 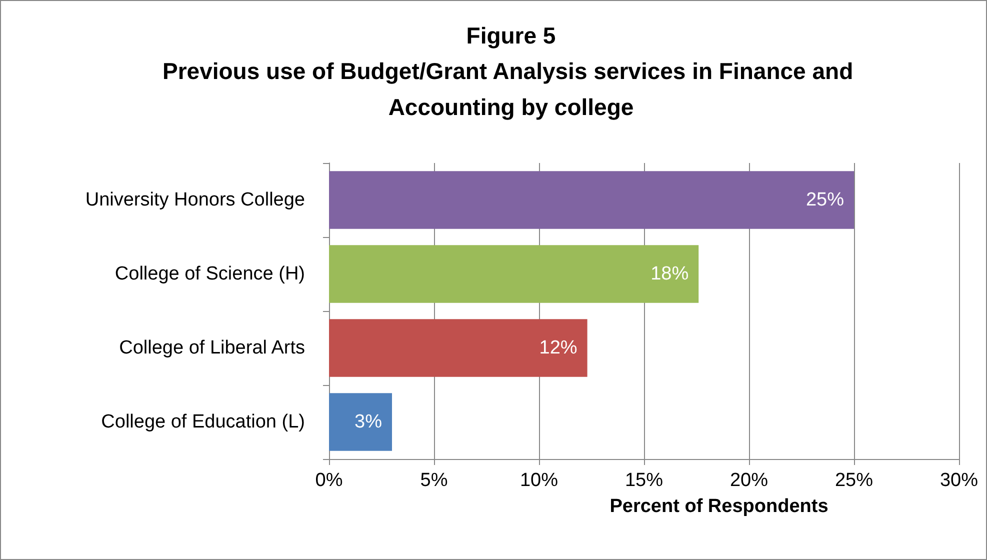 I want to click on data-label: 18%, so click(x=669, y=274).